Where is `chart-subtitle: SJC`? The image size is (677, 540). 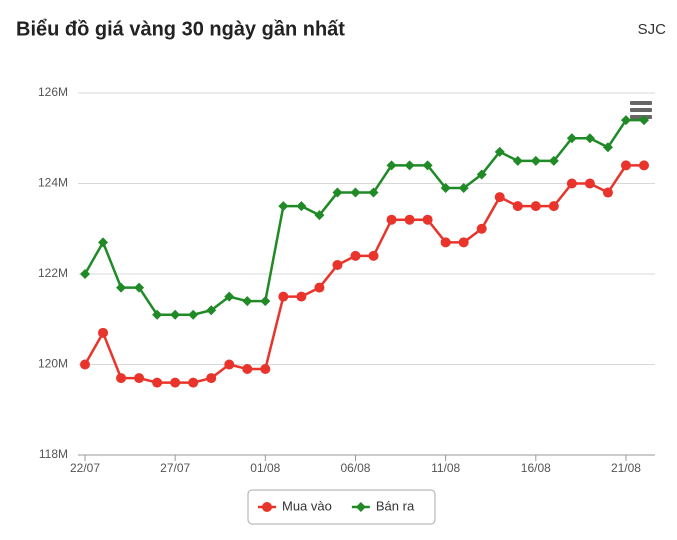 chart-subtitle: SJC is located at coordinates (652, 29).